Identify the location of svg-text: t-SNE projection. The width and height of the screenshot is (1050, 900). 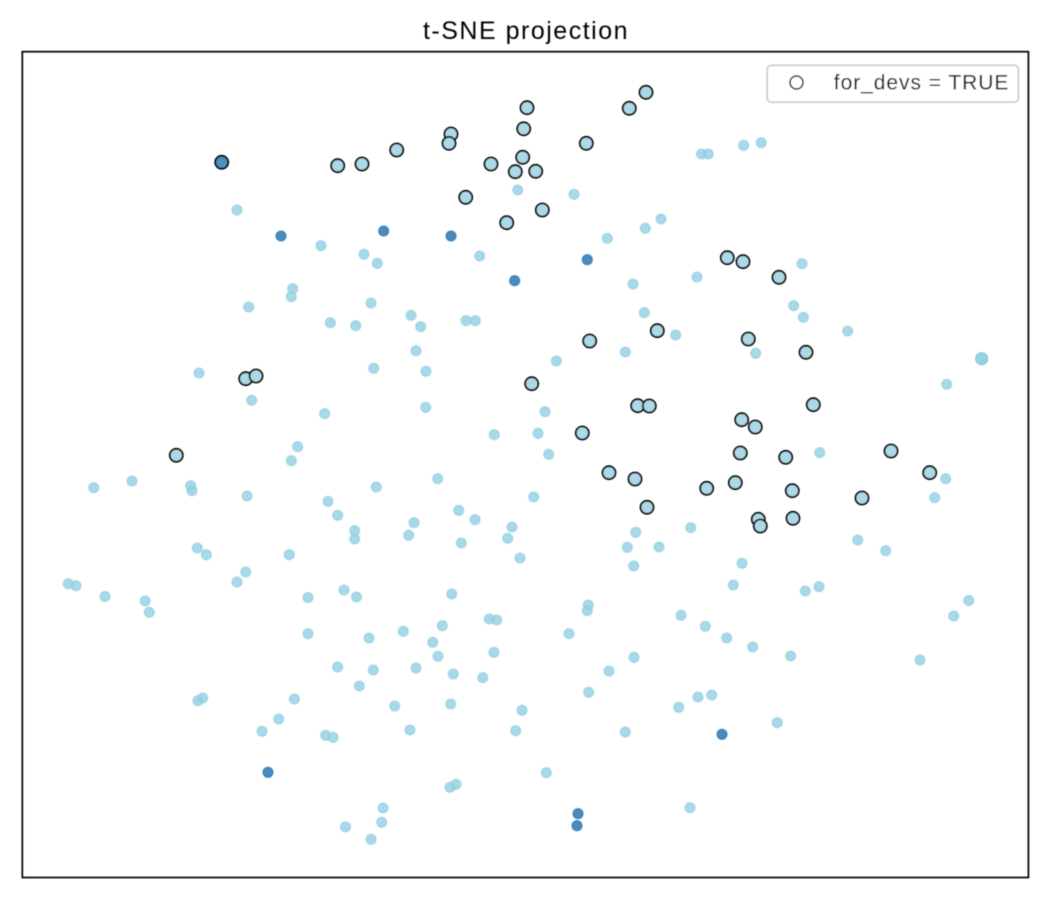
(526, 31).